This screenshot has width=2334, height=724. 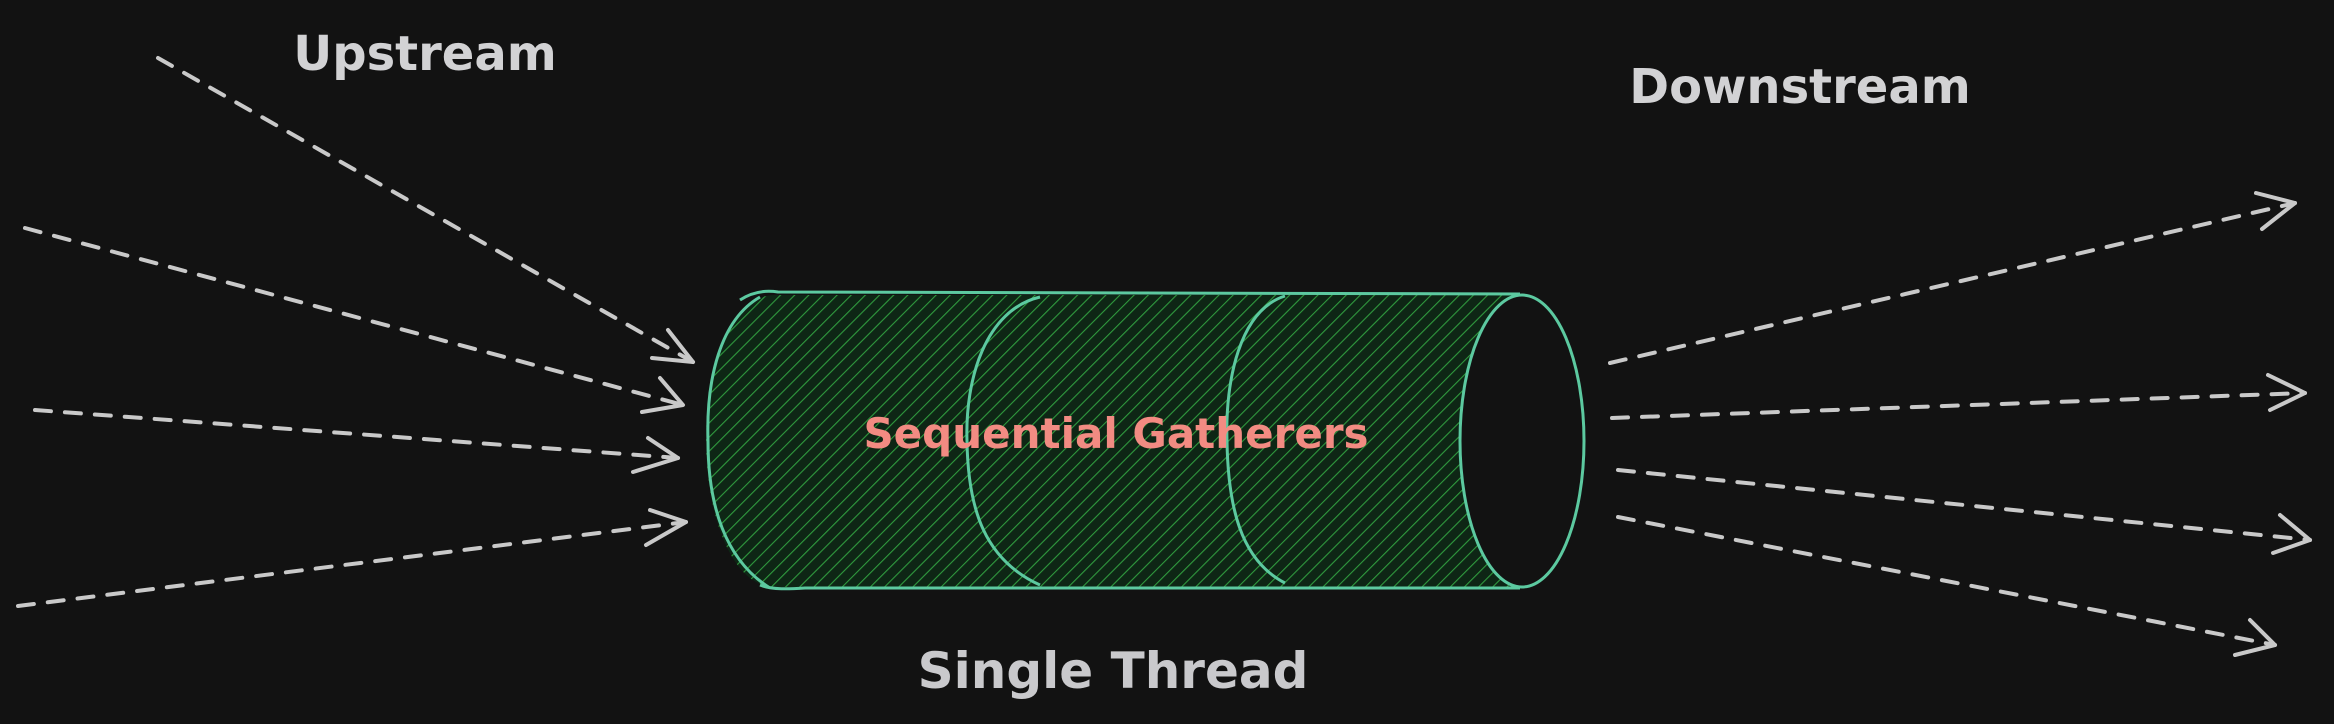 What do you see at coordinates (424, 54) in the screenshot?
I see `upstream-label: Upstream` at bounding box center [424, 54].